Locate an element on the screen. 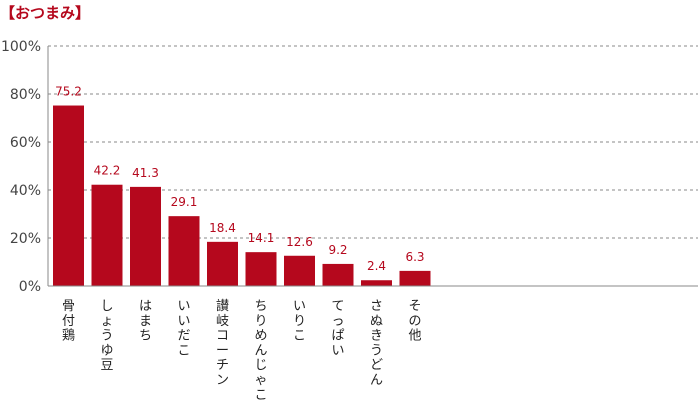 The width and height of the screenshot is (700, 418). data-label: 6.3 is located at coordinates (414, 257).